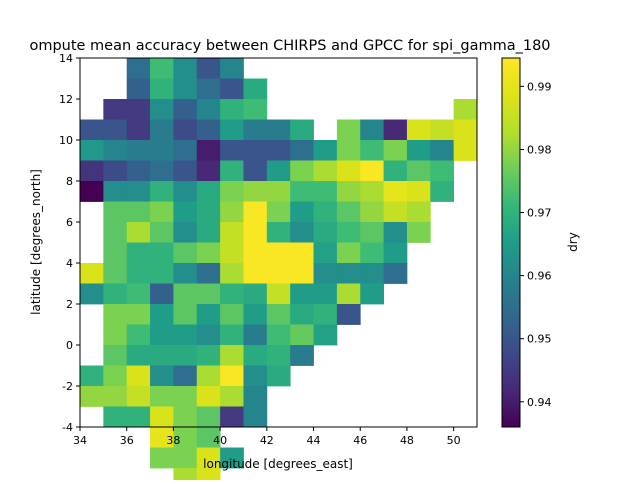 This screenshot has width=640, height=484. Describe the element at coordinates (267, 437) in the screenshot. I see `x-axis: 34 36 38 40 42 44 46 48 50` at that location.